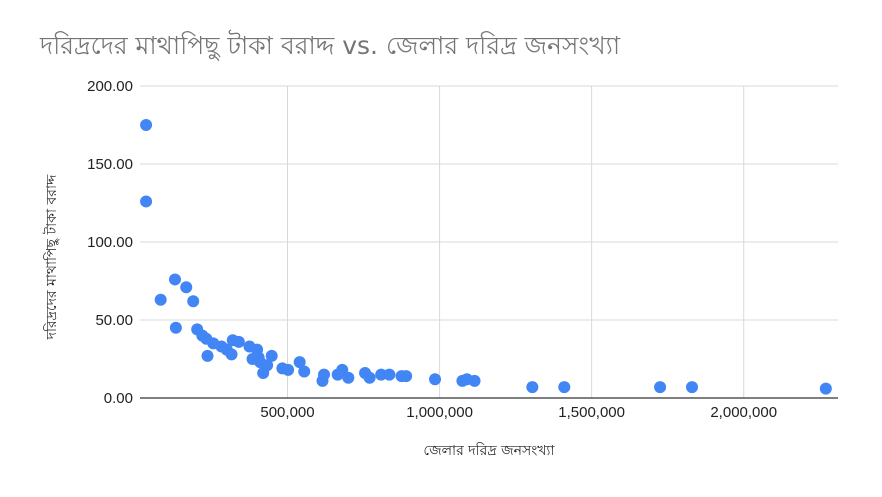  What do you see at coordinates (439, 412) in the screenshot?
I see `x-tick-label: 1,000,000` at bounding box center [439, 412].